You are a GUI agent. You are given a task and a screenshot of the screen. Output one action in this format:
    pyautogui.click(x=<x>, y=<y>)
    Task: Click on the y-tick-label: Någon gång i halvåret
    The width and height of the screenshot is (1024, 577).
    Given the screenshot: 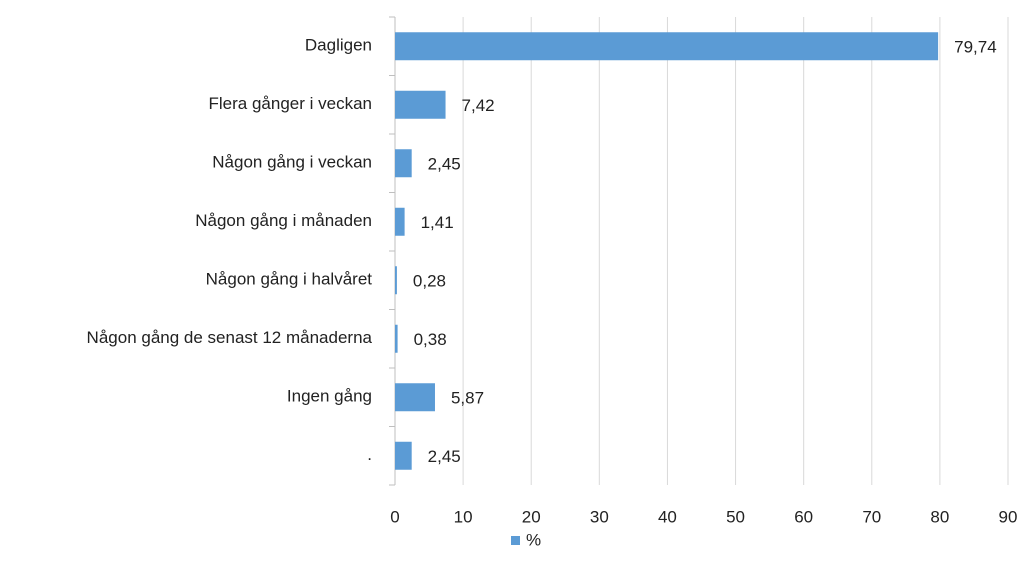 What is the action you would take?
    pyautogui.click(x=289, y=279)
    